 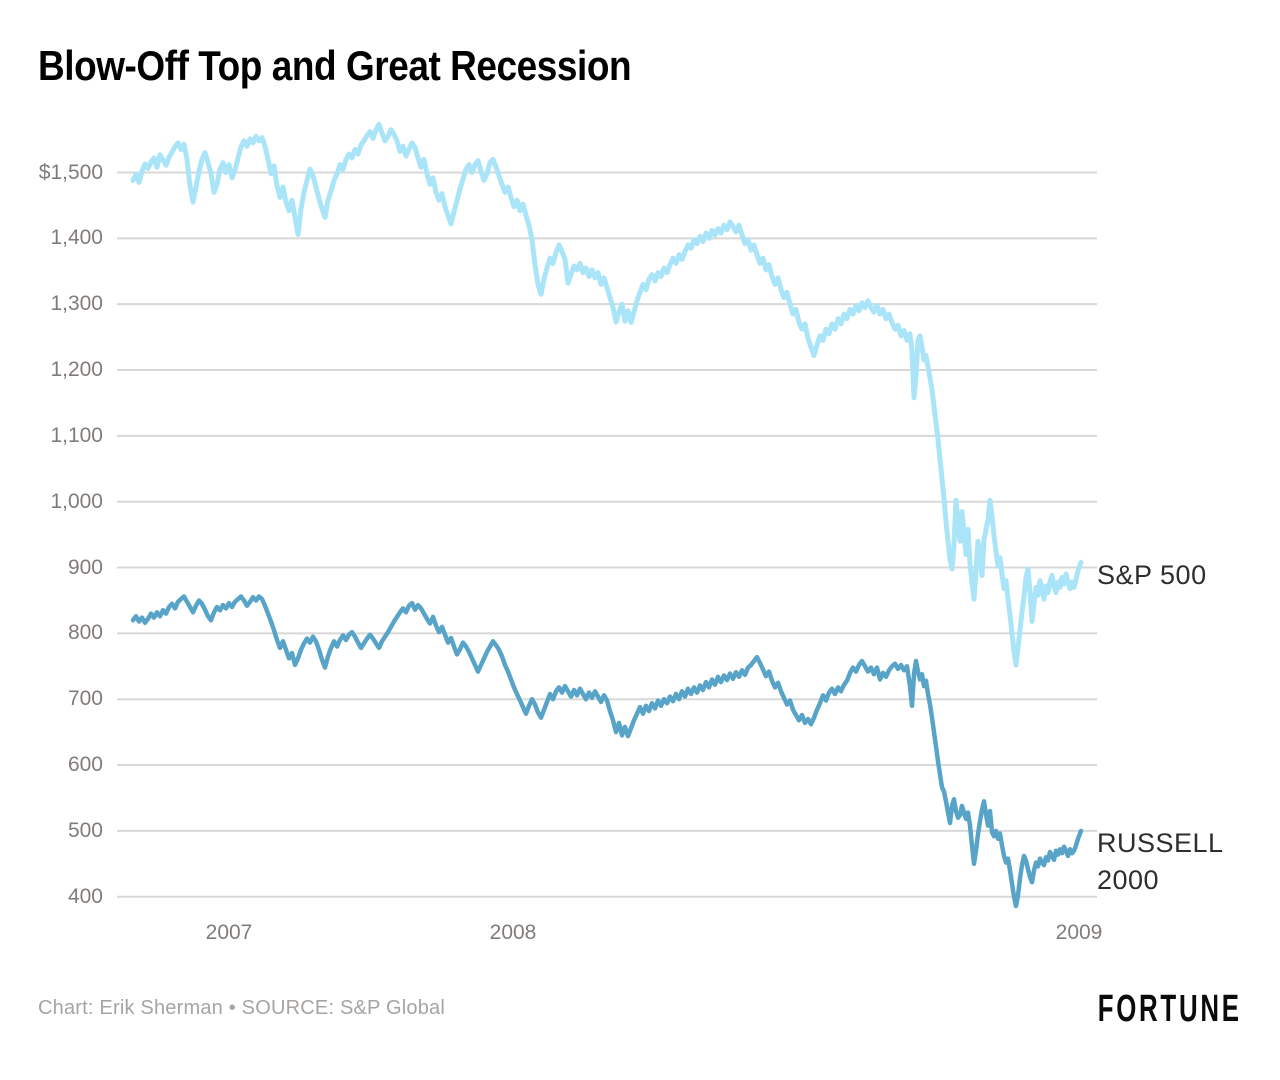 What do you see at coordinates (1128, 880) in the screenshot?
I see `russell2000-series-label-line2: 2000` at bounding box center [1128, 880].